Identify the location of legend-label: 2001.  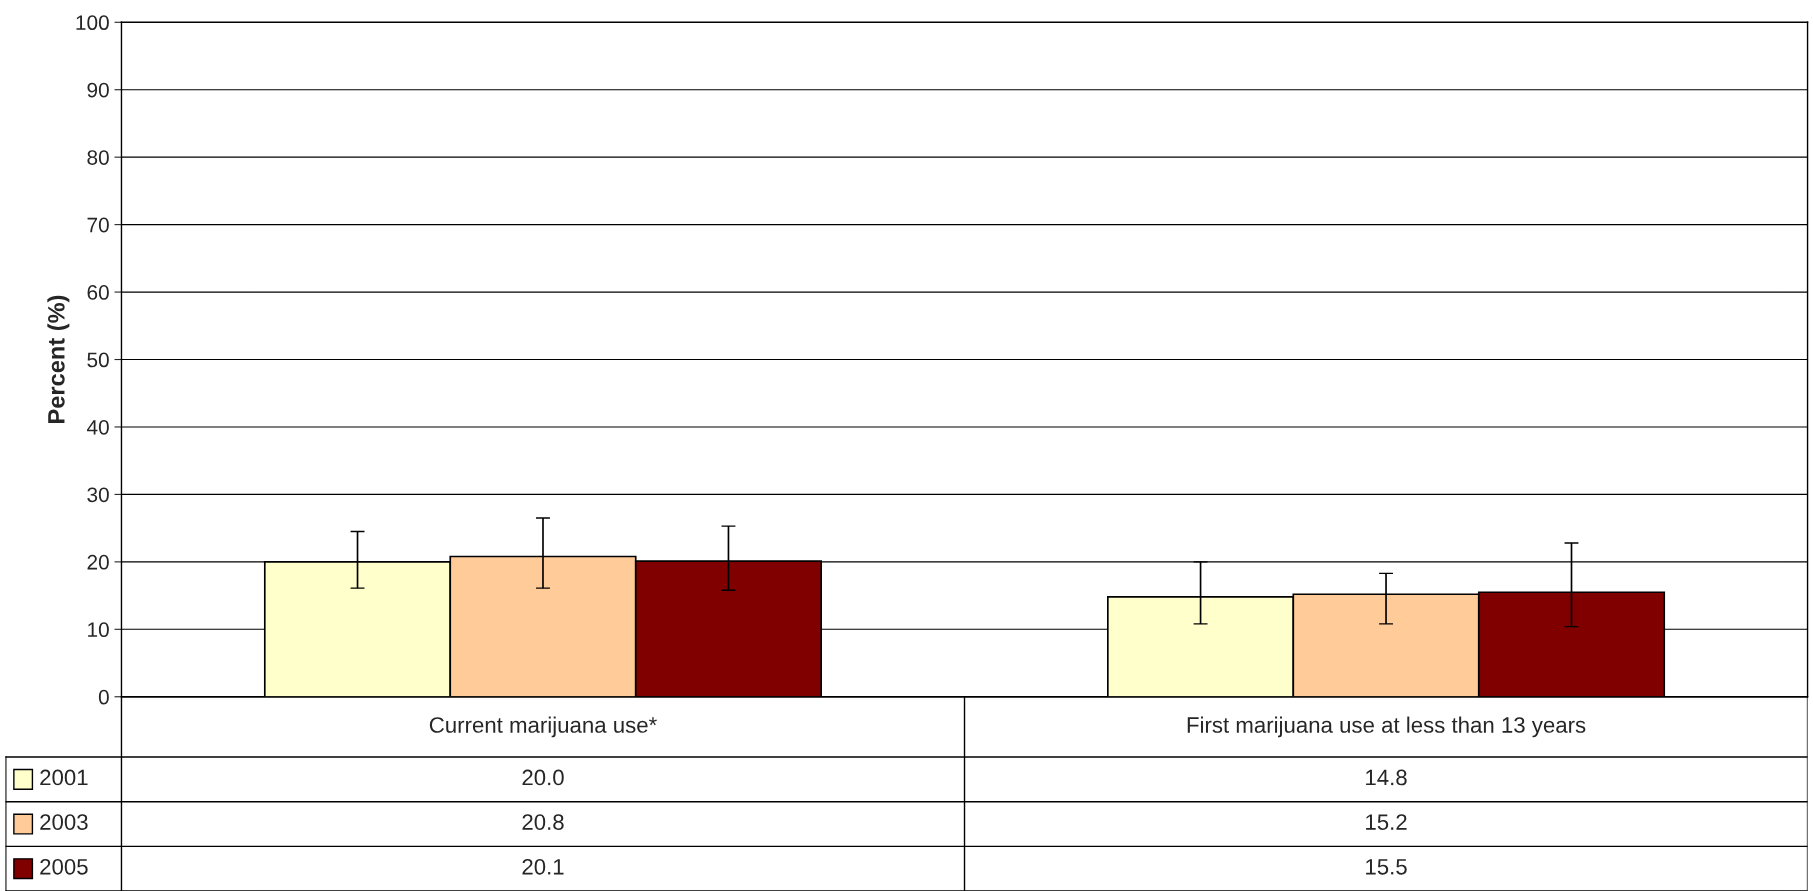
(64, 777).